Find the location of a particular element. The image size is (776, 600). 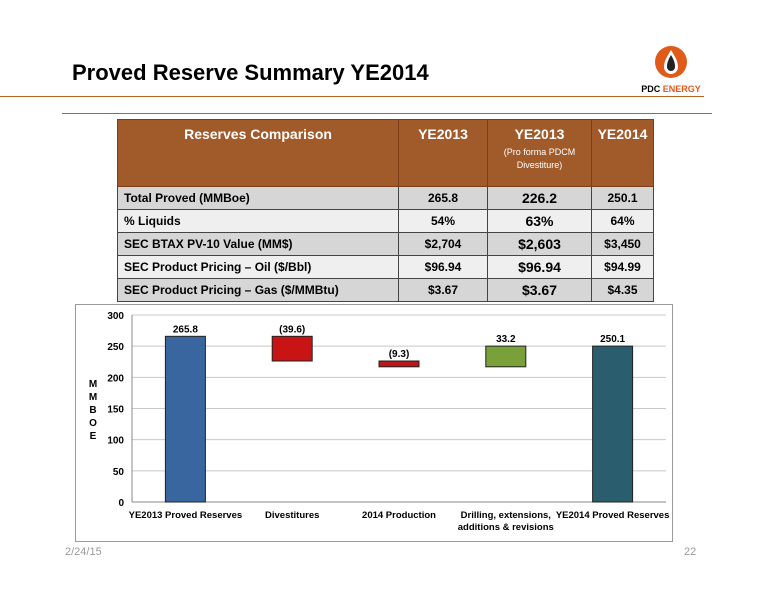

cell-ye2013: 265.8 is located at coordinates (443, 198).